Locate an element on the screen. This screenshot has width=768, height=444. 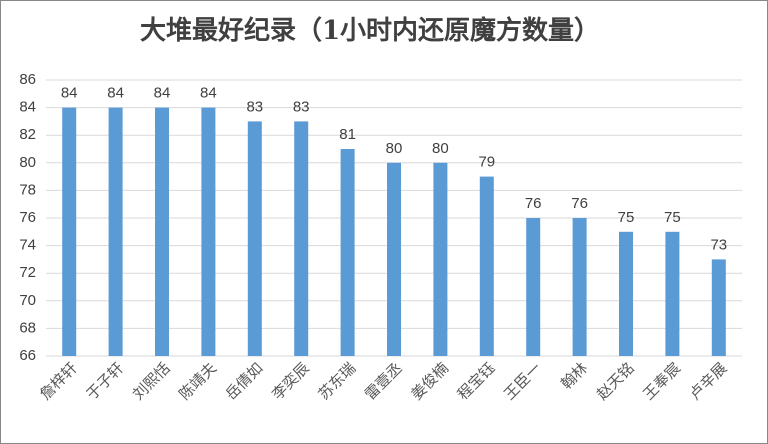
y-tick-label: 70 is located at coordinates (27, 300).